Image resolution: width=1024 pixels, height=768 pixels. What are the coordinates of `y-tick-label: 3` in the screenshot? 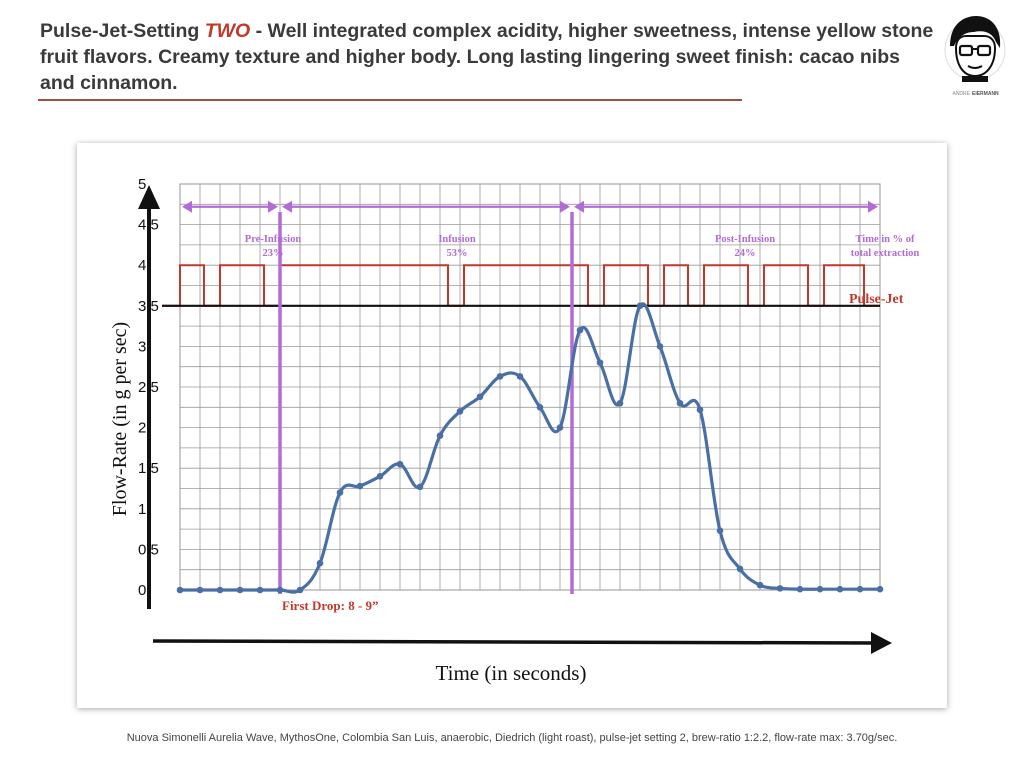 It's located at (142, 346).